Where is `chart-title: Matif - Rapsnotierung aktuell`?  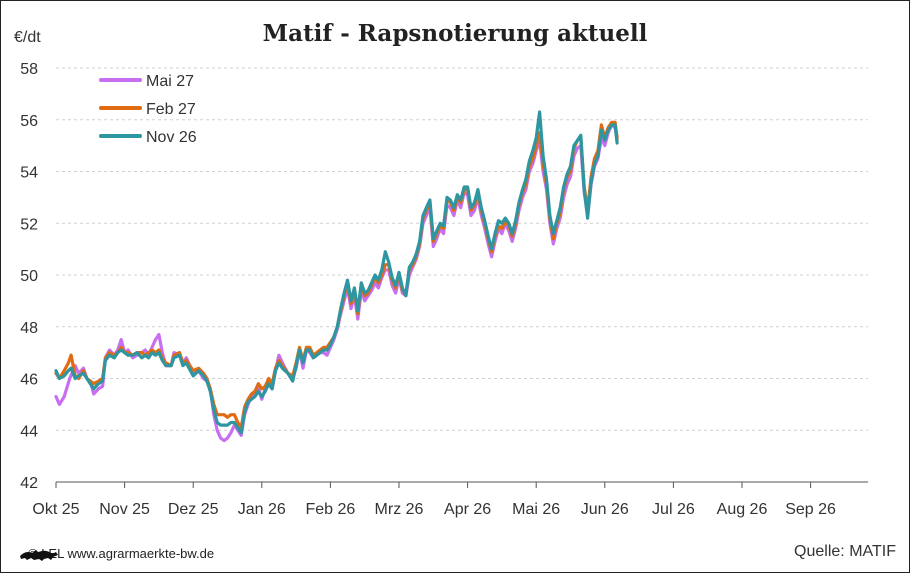
chart-title: Matif - Rapsnotierung aktuell is located at coordinates (455, 33).